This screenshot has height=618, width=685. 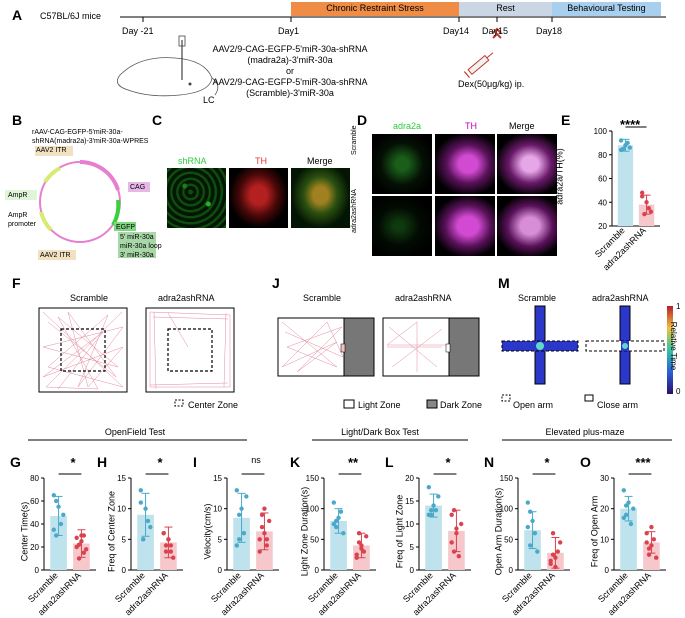 I want to click on micrograph-merge, so click(x=320, y=198).